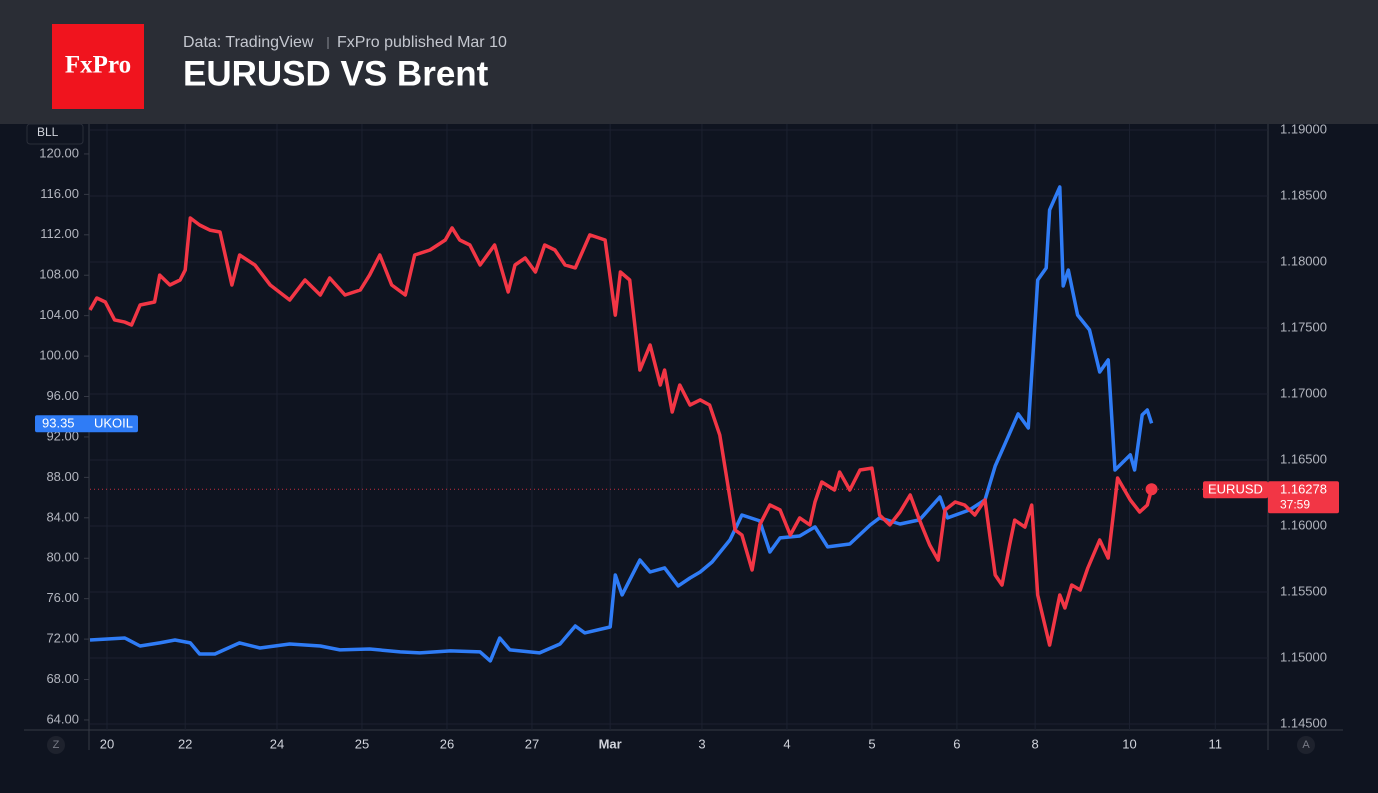 The image size is (1378, 793). I want to click on name-tag, so click(1235, 490).